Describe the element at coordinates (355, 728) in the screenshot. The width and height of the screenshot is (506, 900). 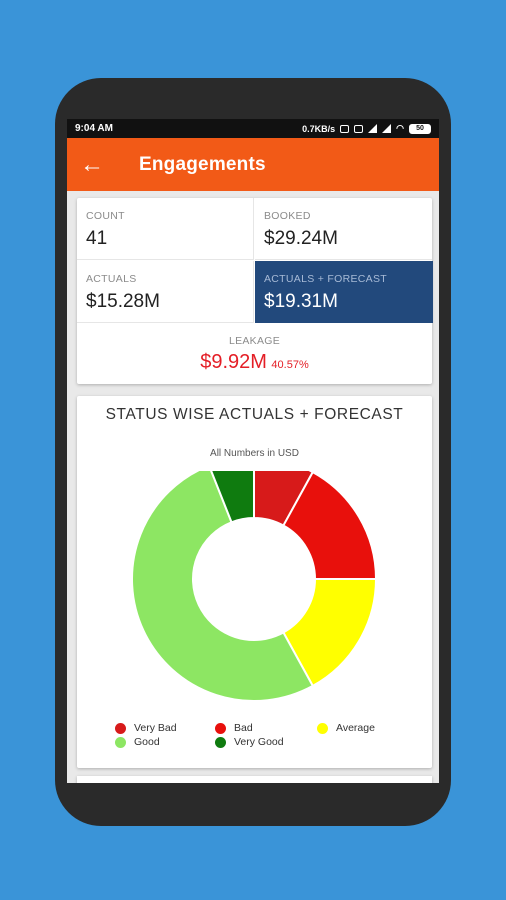
I see `legend-label: Average` at that location.